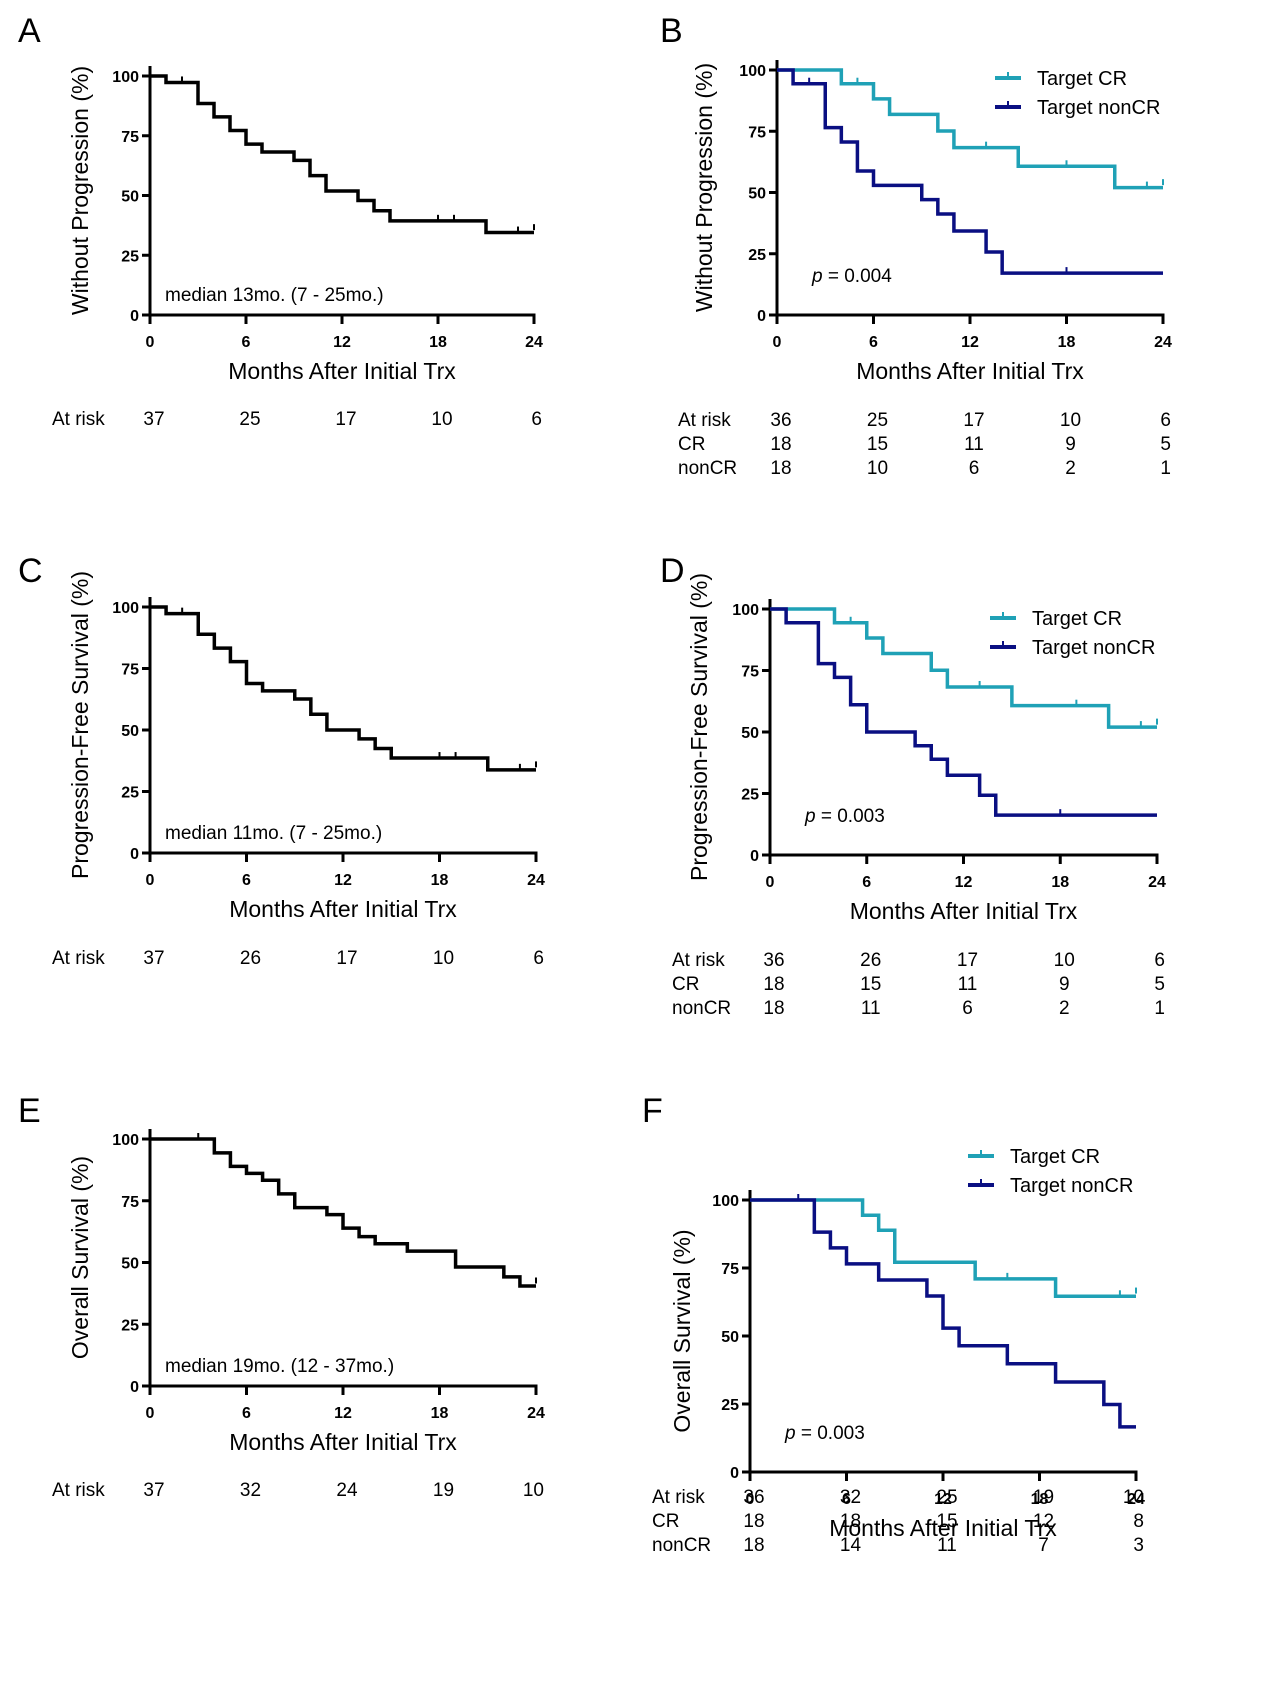 Image resolution: width=1280 pixels, height=1684 pixels. Describe the element at coordinates (963, 712) in the screenshot. I see `km-curve-target-noncr` at that location.